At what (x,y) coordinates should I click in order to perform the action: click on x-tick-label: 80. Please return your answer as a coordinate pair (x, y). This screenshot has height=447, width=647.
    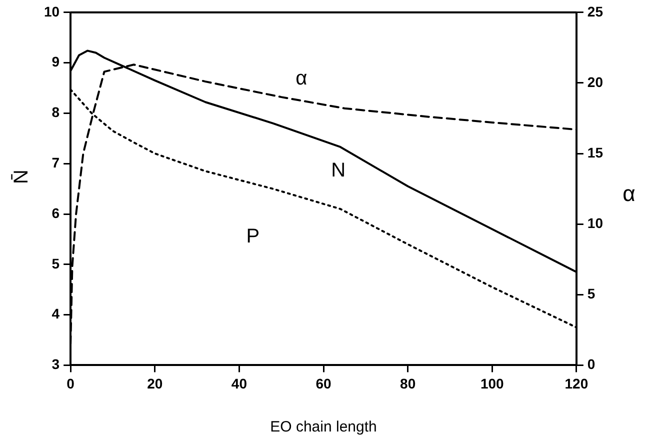
    Looking at the image, I should click on (408, 383).